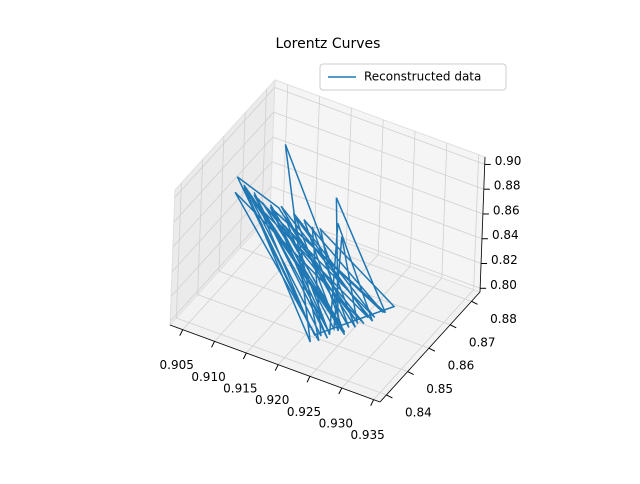 Image resolution: width=640 pixels, height=484 pixels. What do you see at coordinates (304, 412) in the screenshot?
I see `x-tick-label: 0.925` at bounding box center [304, 412].